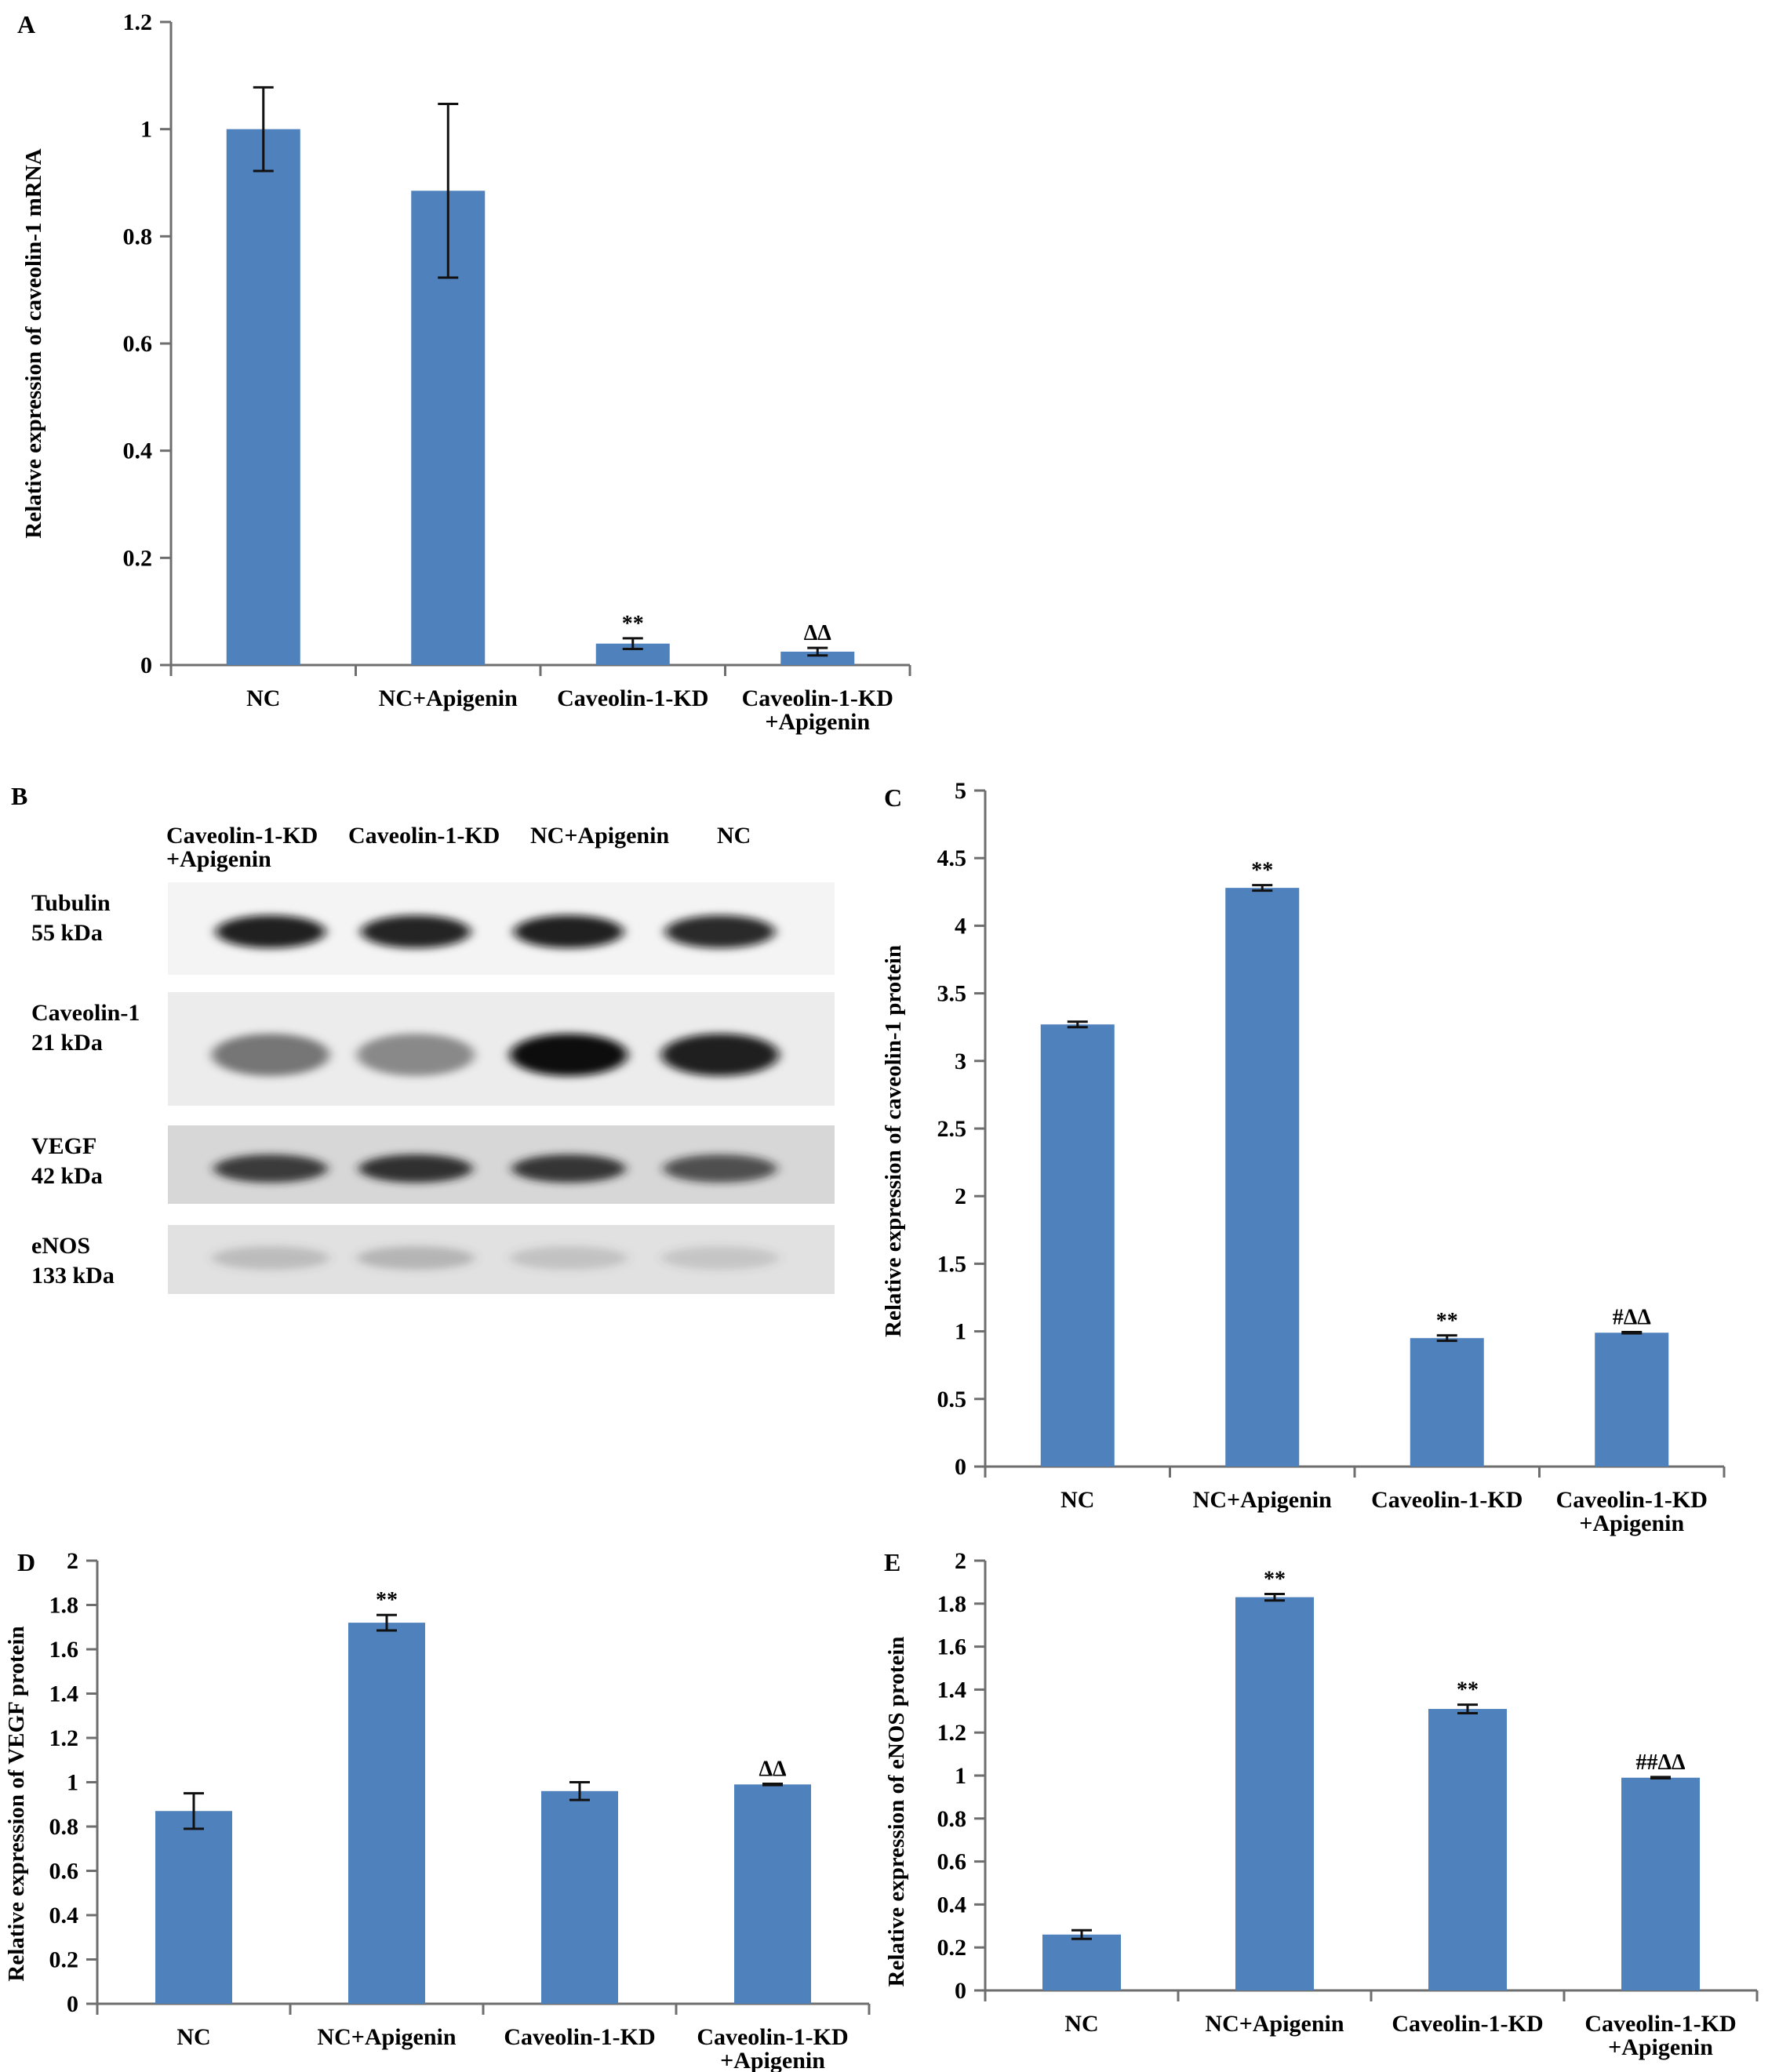 This screenshot has width=1779, height=2072. Describe the element at coordinates (433, 929) in the screenshot. I see `blot-row-tubulin: Tubulin 55 kDa` at that location.